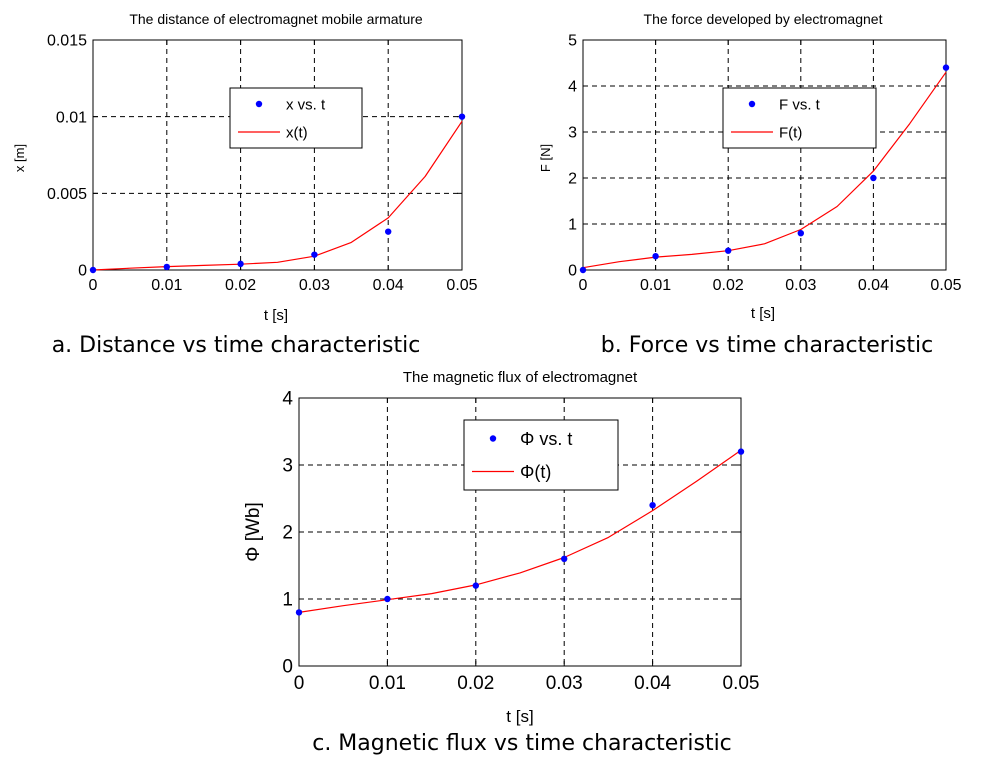 This screenshot has width=997, height=765. I want to click on legend-label: F(t), so click(790, 132).